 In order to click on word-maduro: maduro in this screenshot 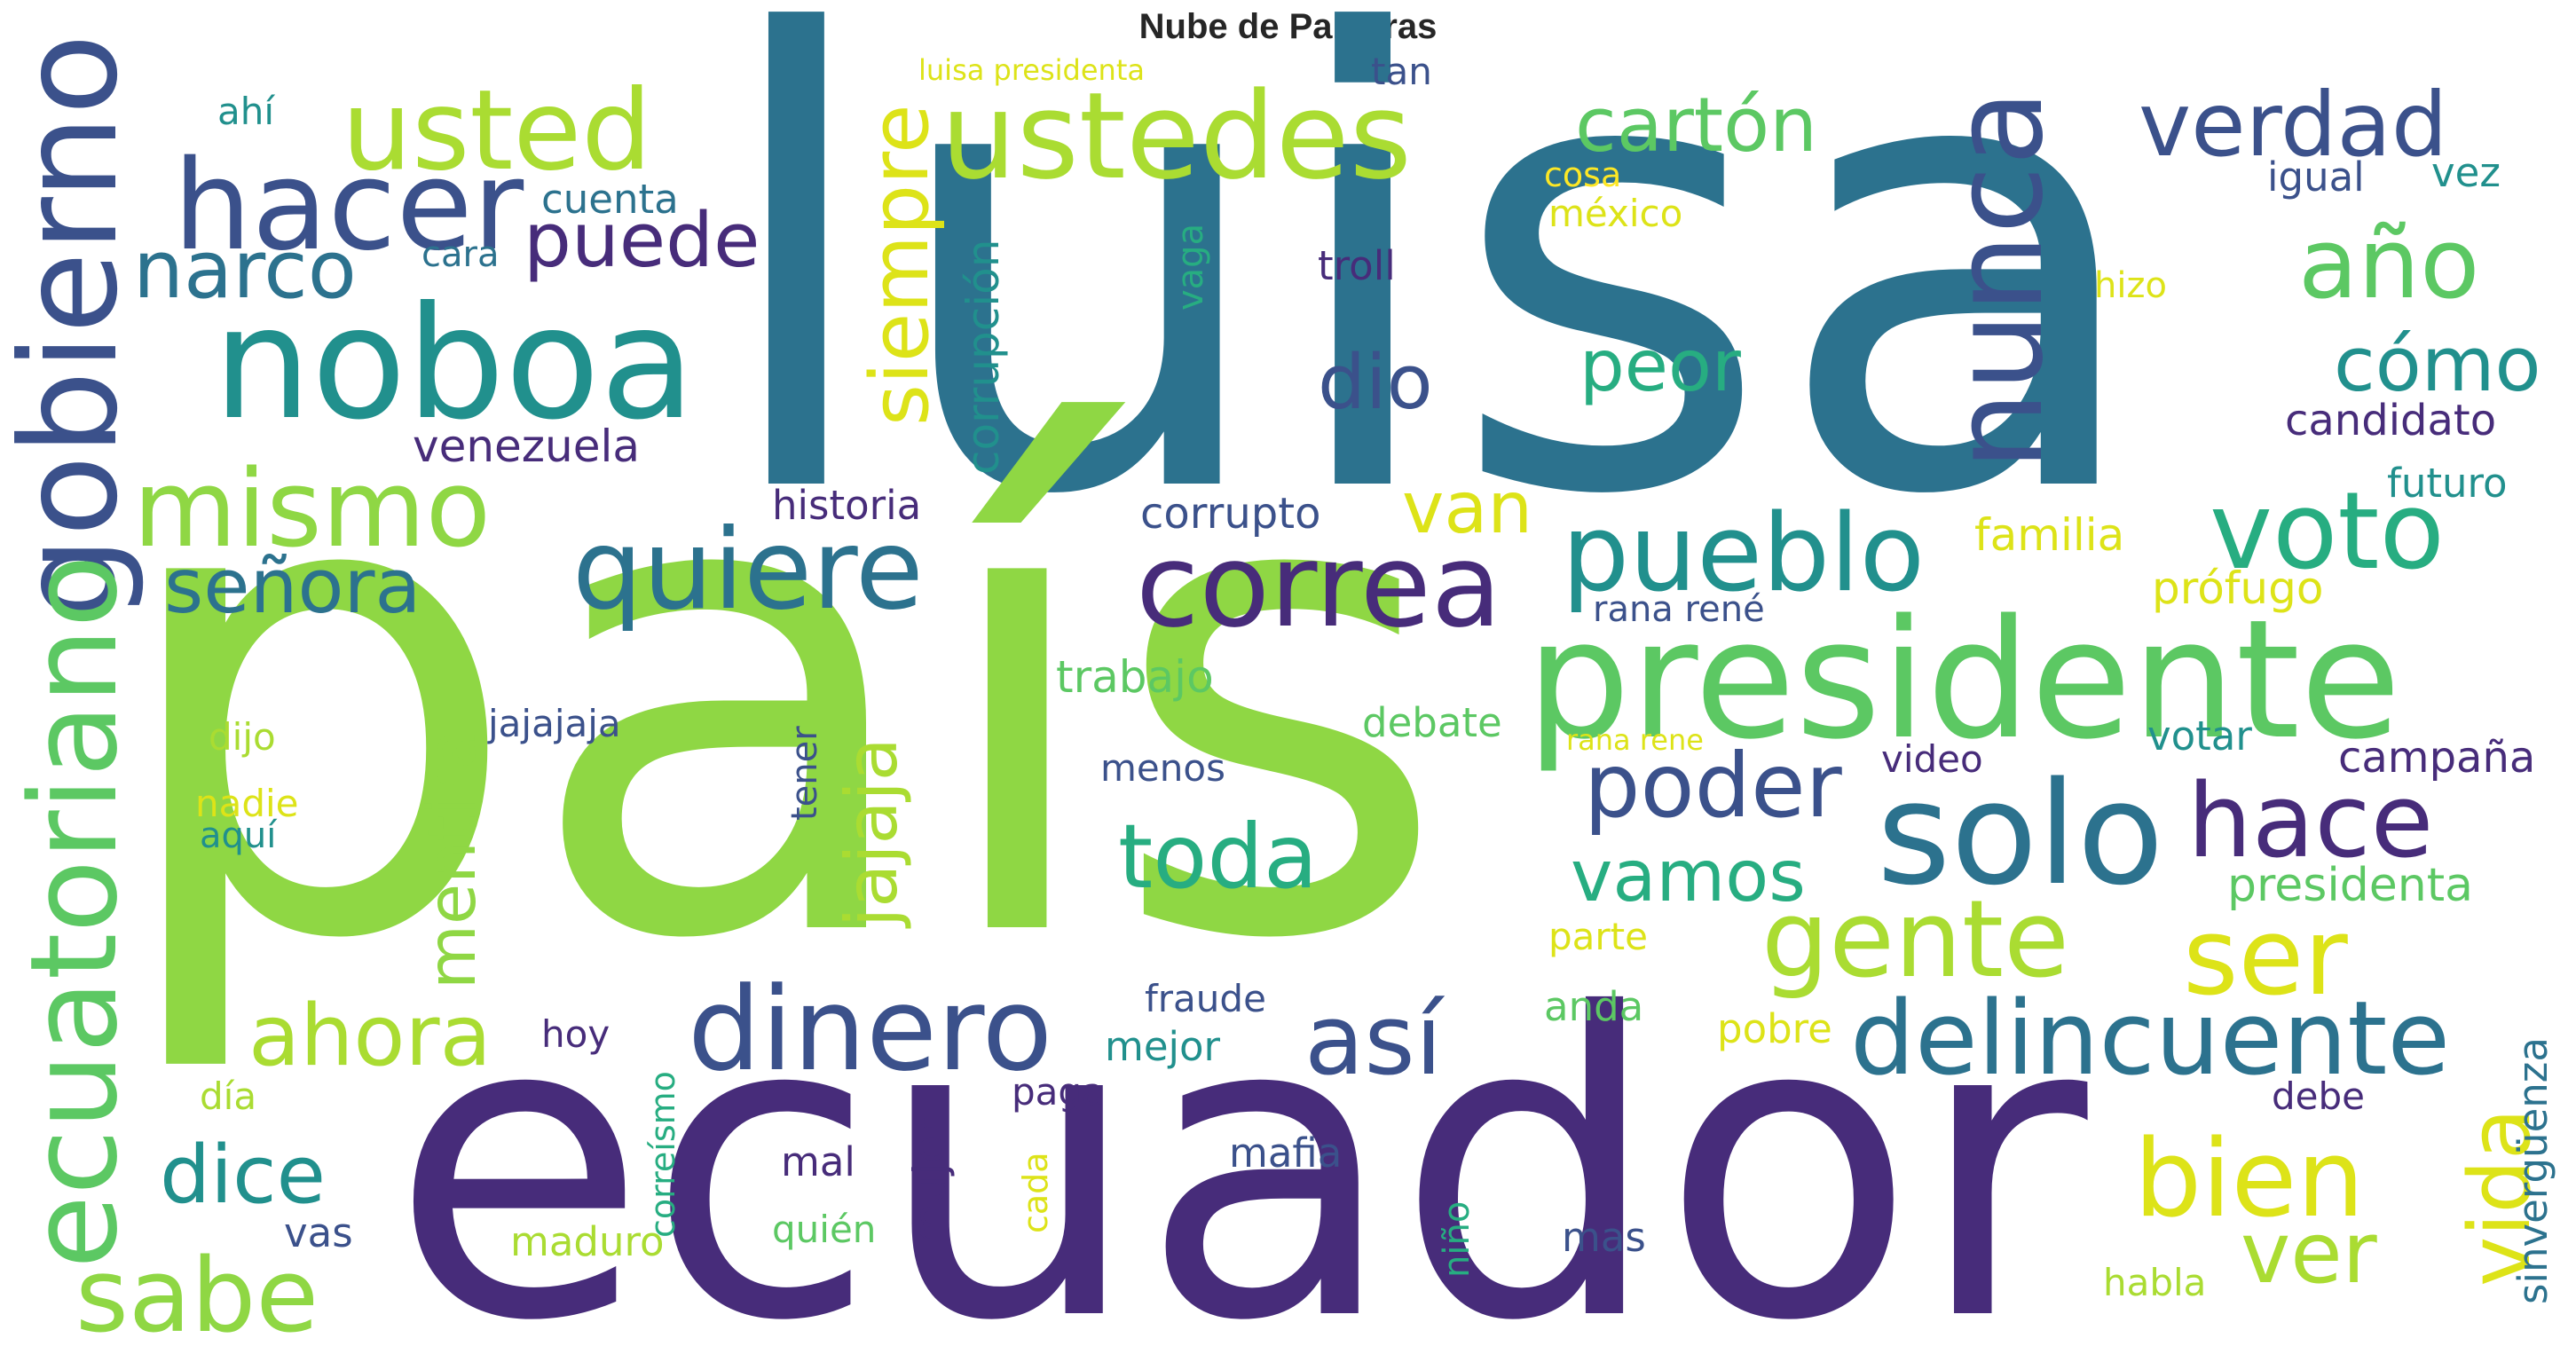, I will do `click(587, 1241)`.